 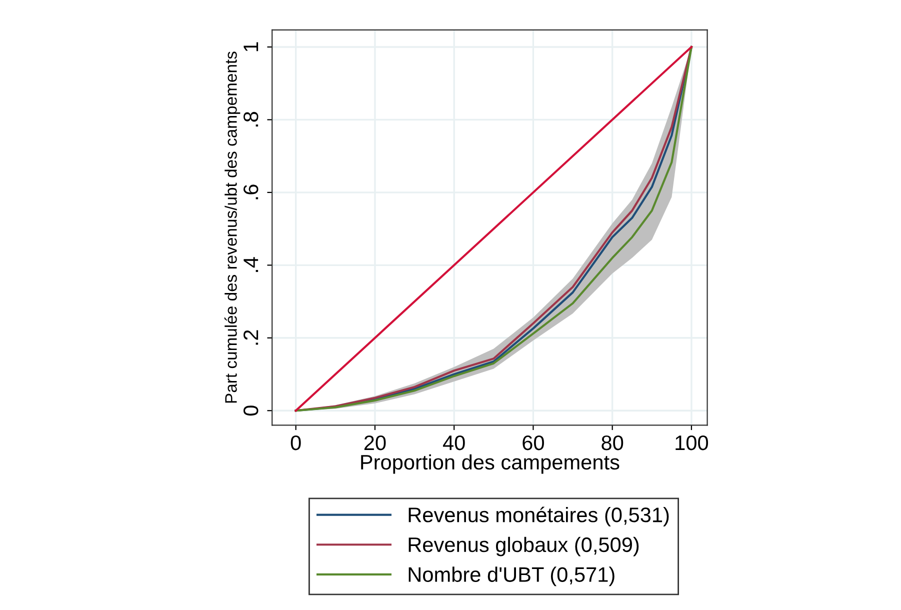 I want to click on x-tick-label: 20, so click(x=375, y=442).